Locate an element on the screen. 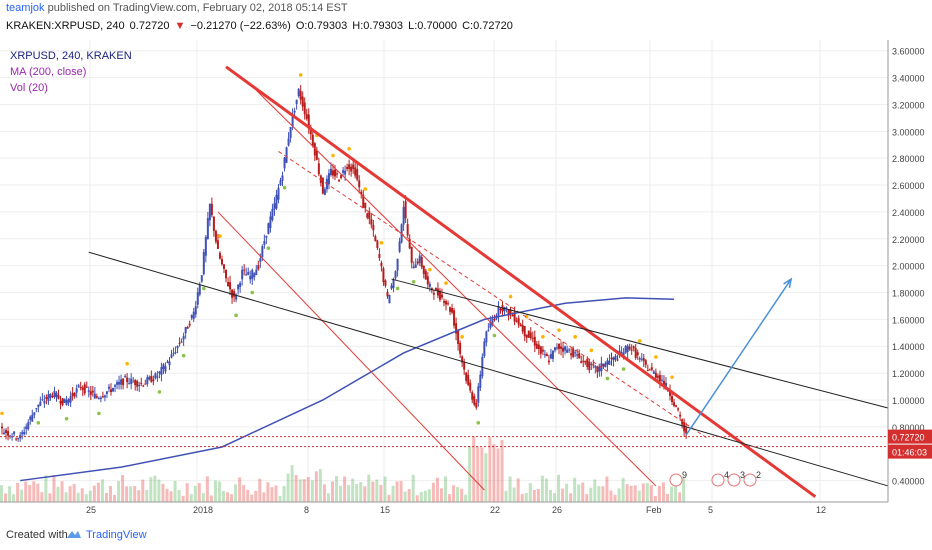  y-tick-label: 1.80000 is located at coordinates (908, 294).